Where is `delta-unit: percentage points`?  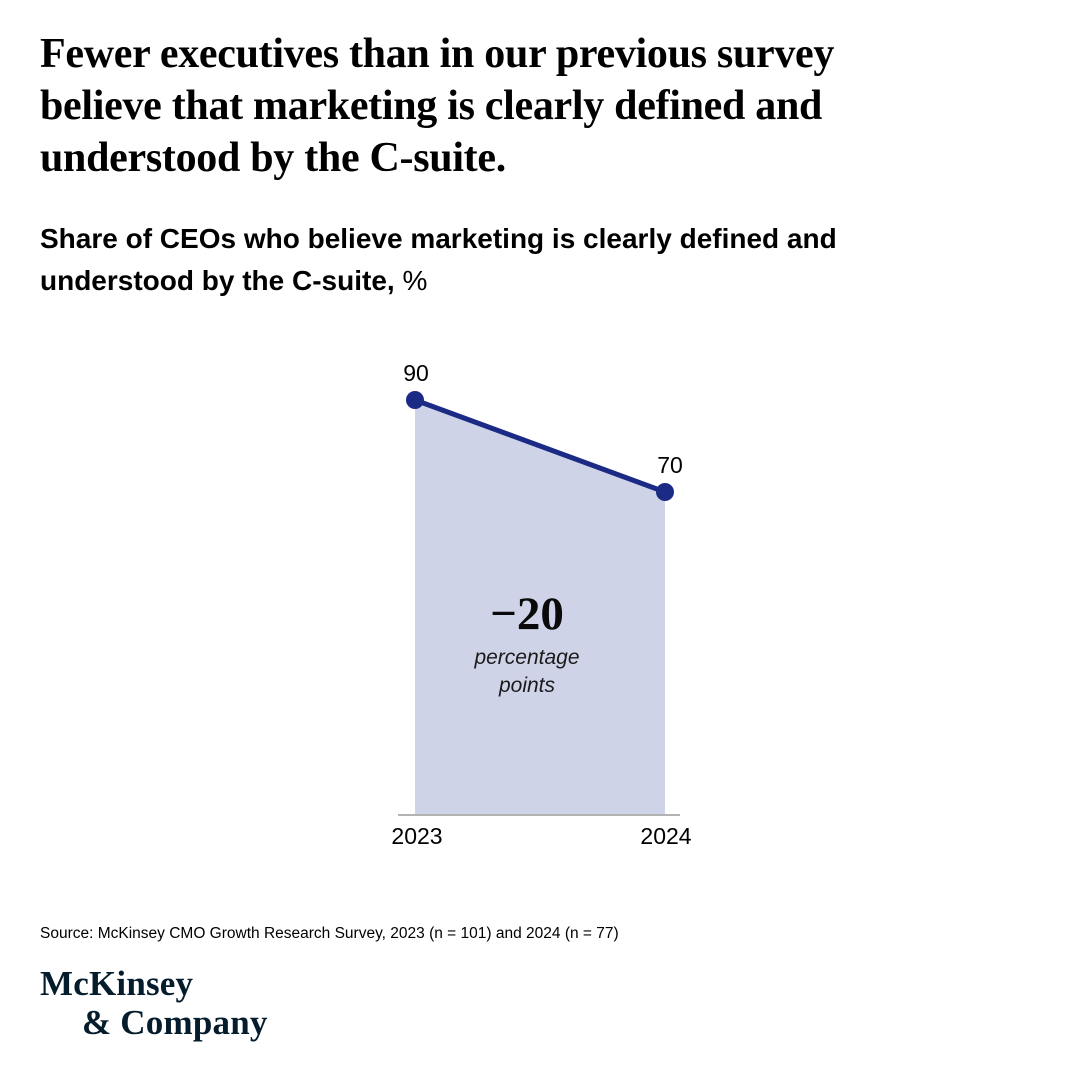
delta-unit: percentage points is located at coordinates (527, 672).